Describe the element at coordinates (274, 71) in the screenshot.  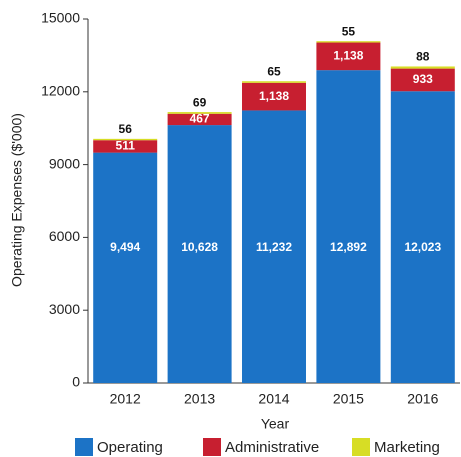
I see `data-label: 65` at that location.